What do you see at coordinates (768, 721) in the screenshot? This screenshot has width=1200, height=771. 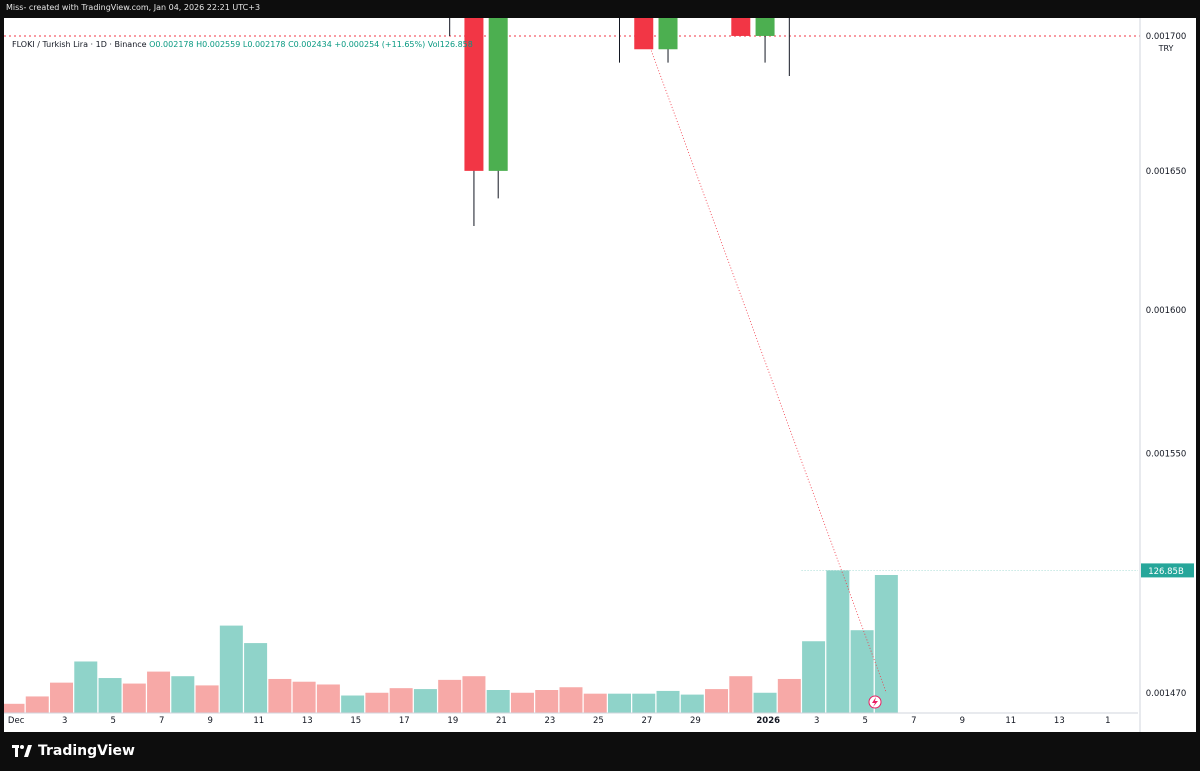 I see `x-tick-label: 2026` at bounding box center [768, 721].